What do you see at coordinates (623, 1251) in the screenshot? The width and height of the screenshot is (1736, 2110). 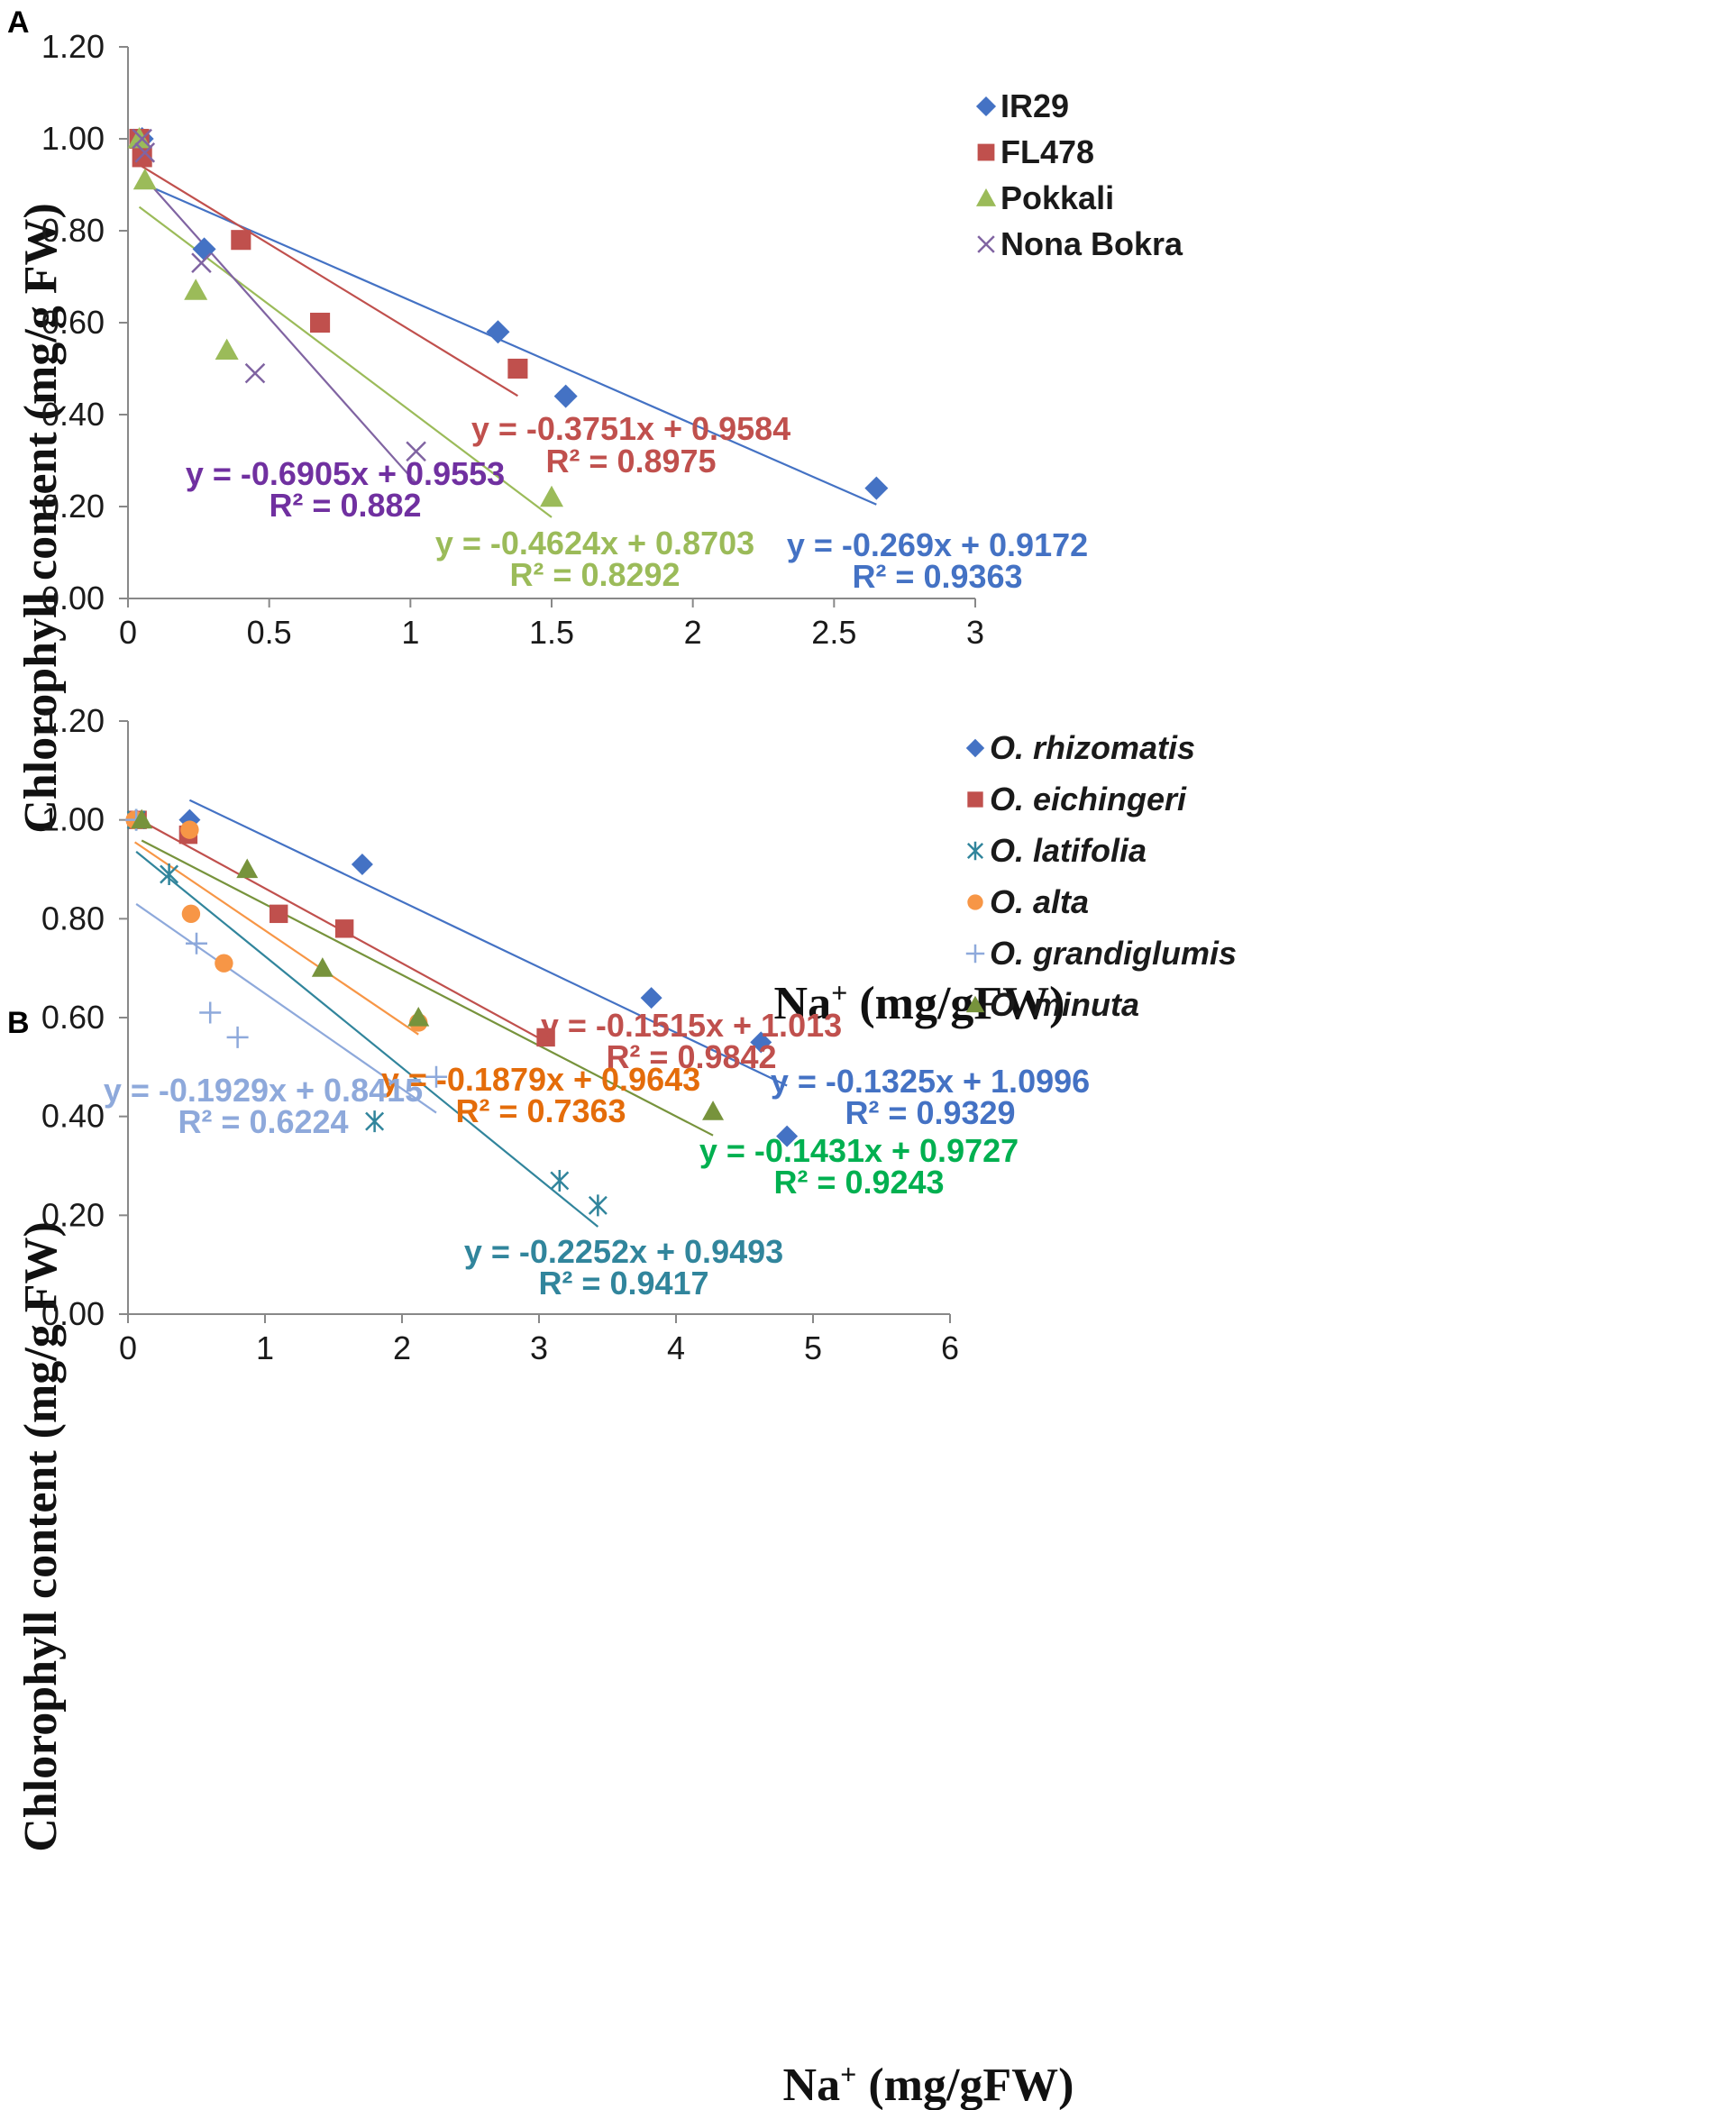 I see `panel-b-equation-o-latifolia: y = -0.2252x + 0.9493` at bounding box center [623, 1251].